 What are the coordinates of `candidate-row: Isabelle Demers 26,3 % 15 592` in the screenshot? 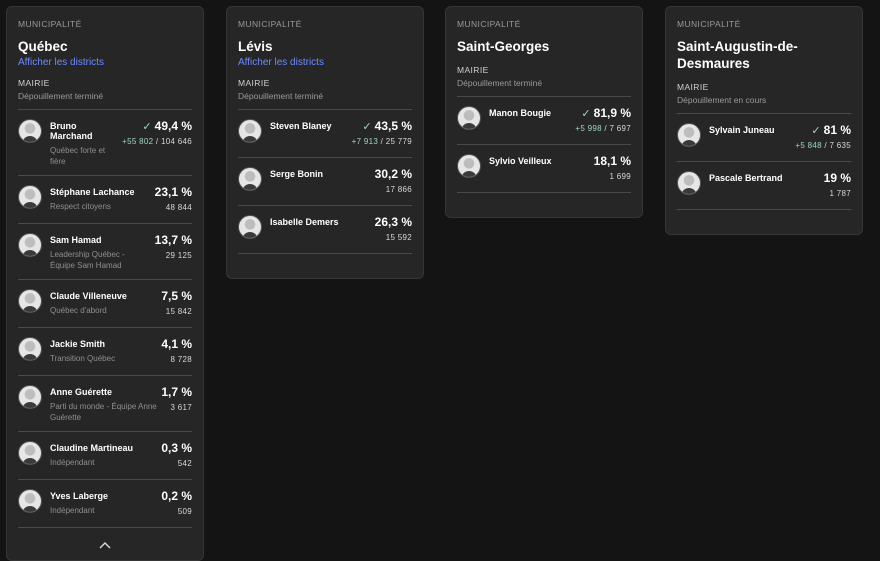 It's located at (325, 229).